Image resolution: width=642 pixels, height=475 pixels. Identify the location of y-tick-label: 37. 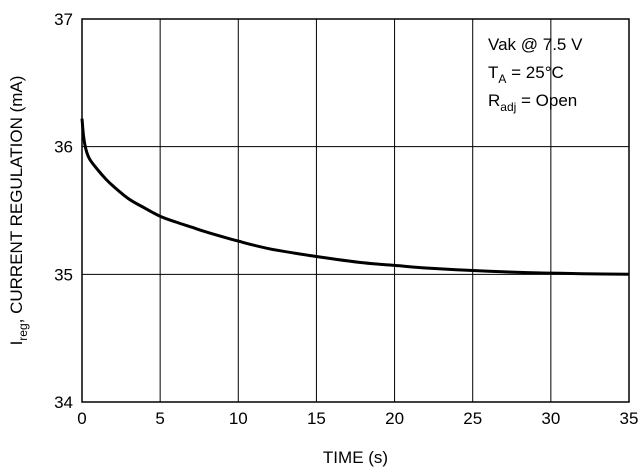
(63, 19).